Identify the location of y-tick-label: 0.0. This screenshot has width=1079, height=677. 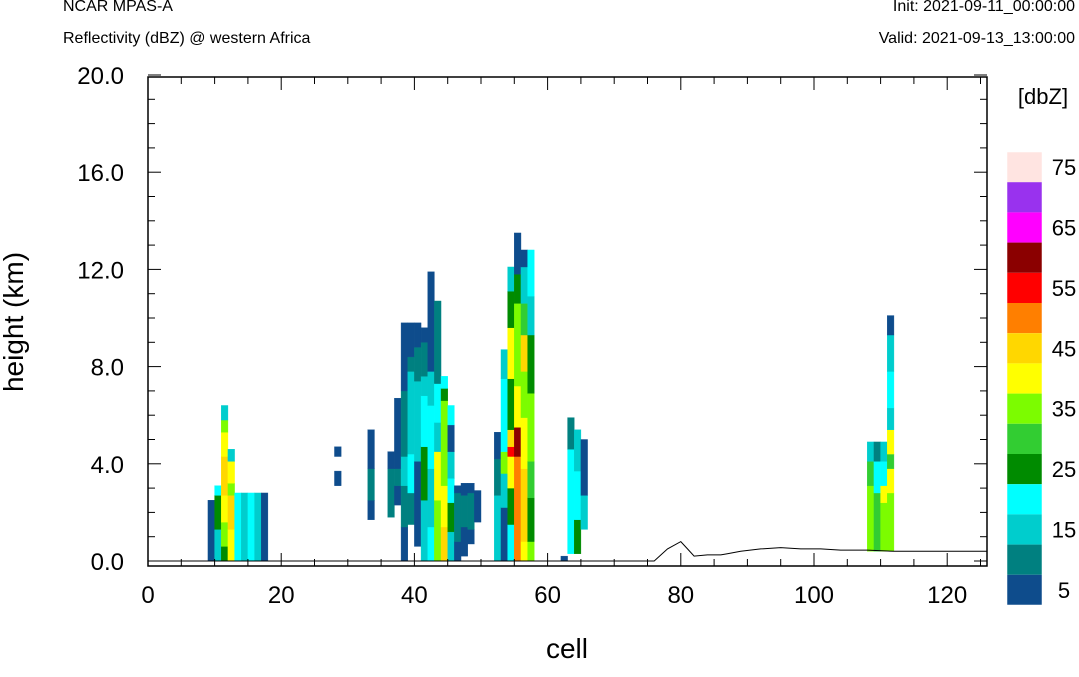
(107, 562).